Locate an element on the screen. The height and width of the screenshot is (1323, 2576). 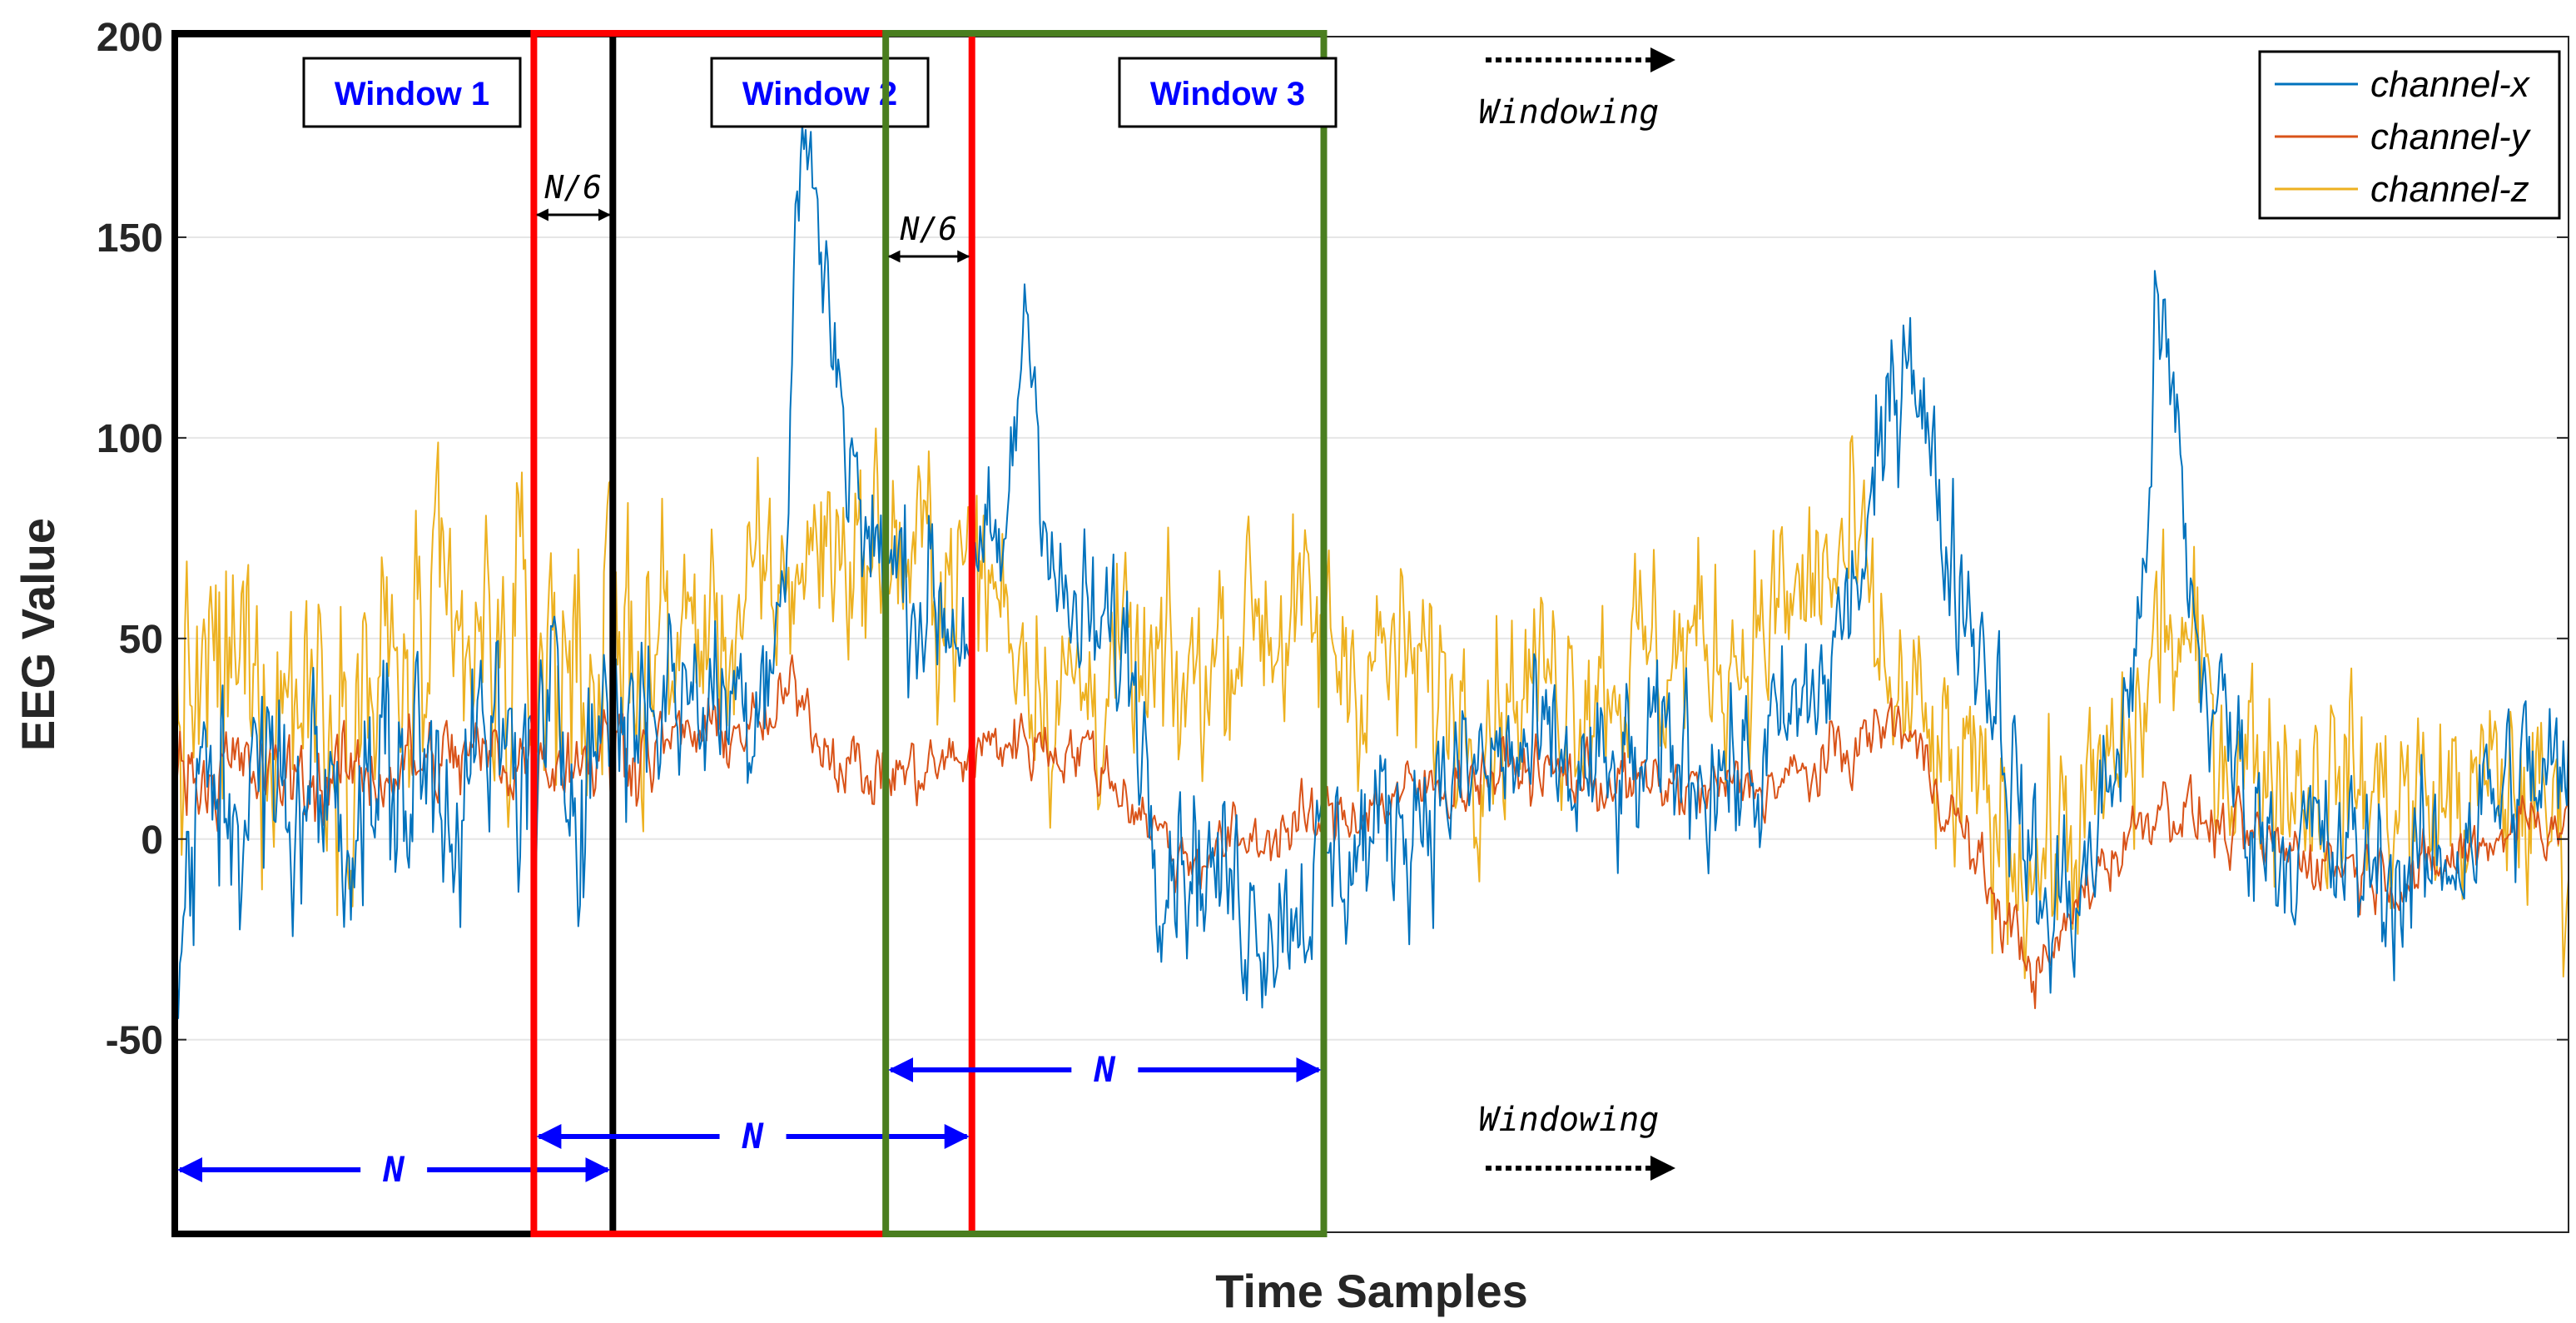
windowing-label-top: Windowing is located at coordinates (1569, 112).